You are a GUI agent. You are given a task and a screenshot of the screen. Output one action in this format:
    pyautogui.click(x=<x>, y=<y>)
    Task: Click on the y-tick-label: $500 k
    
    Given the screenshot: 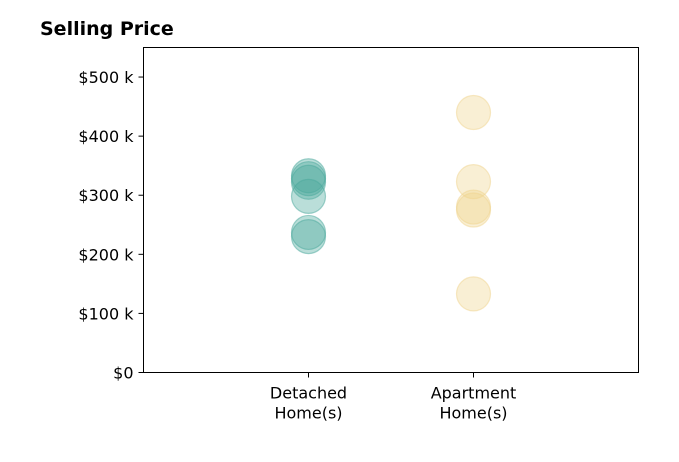 What is the action you would take?
    pyautogui.click(x=106, y=77)
    